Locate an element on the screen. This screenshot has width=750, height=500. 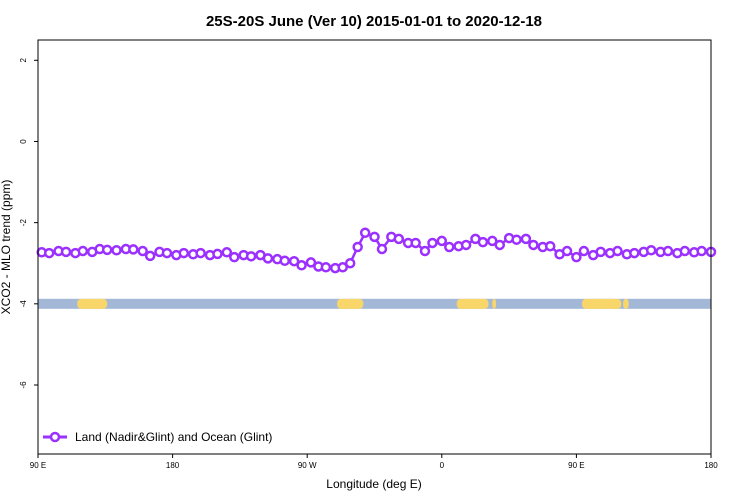
legend-entry: Land (Nadir&Glint) and Ocean (Glint) is located at coordinates (173, 437).